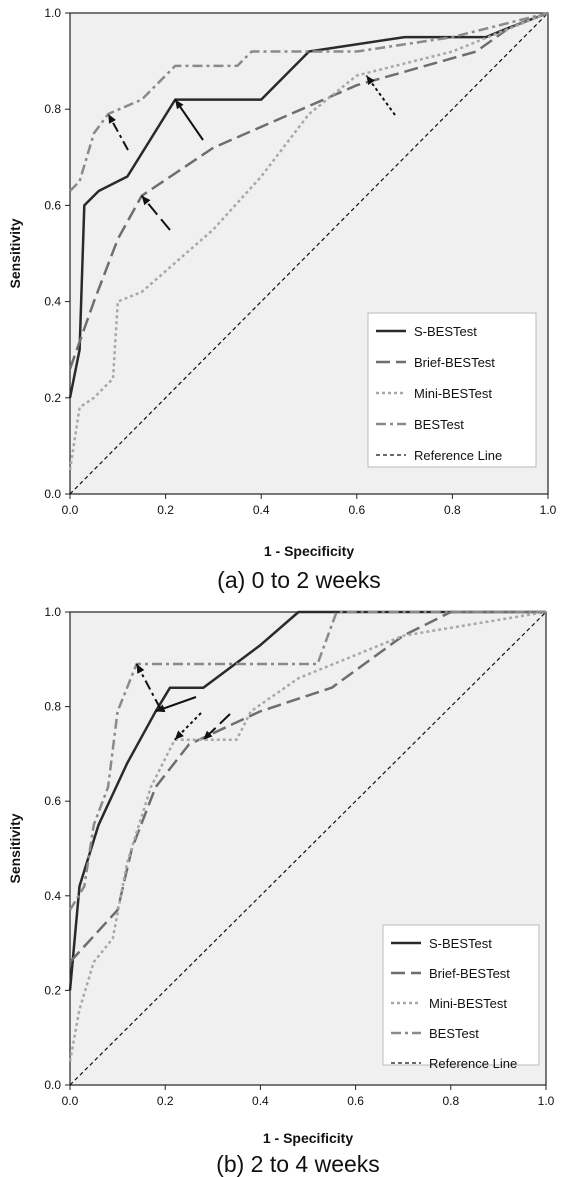 The height and width of the screenshot is (1177, 561). Describe the element at coordinates (299, 580) in the screenshot. I see `panel-caption: (a) 0 to 2 weeks` at that location.